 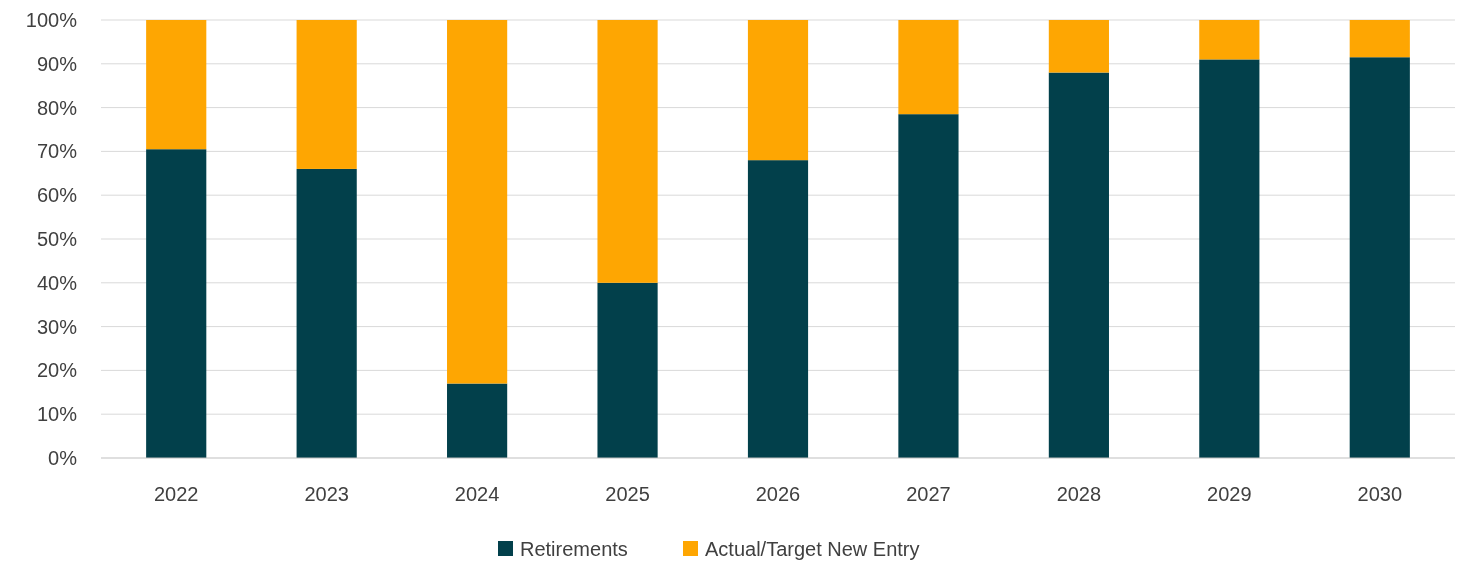 I want to click on x-tick-label: 2023, so click(x=326, y=494).